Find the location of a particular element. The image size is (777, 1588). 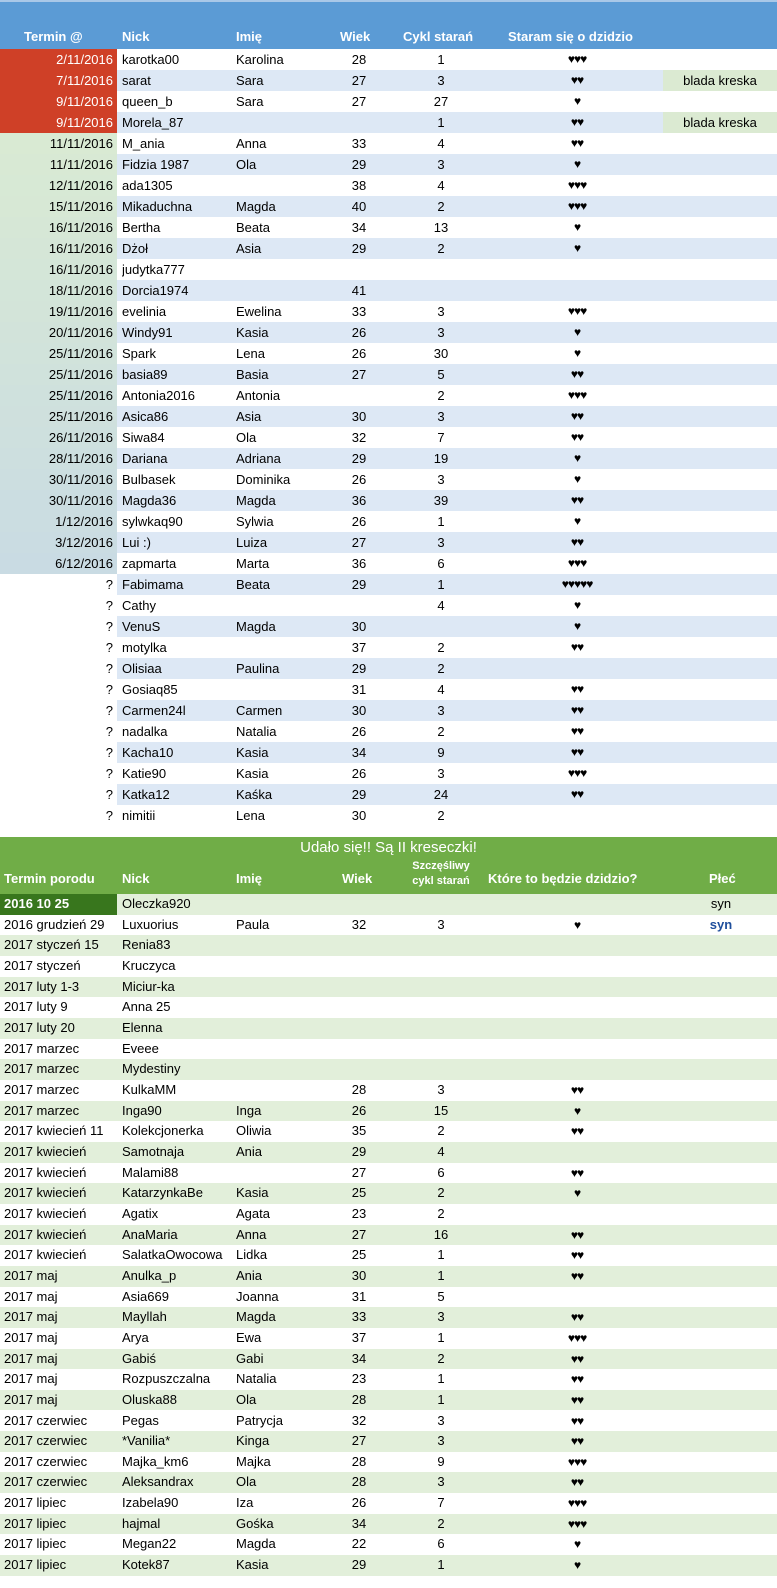

nick-cell: Oleczka920 is located at coordinates (156, 903).